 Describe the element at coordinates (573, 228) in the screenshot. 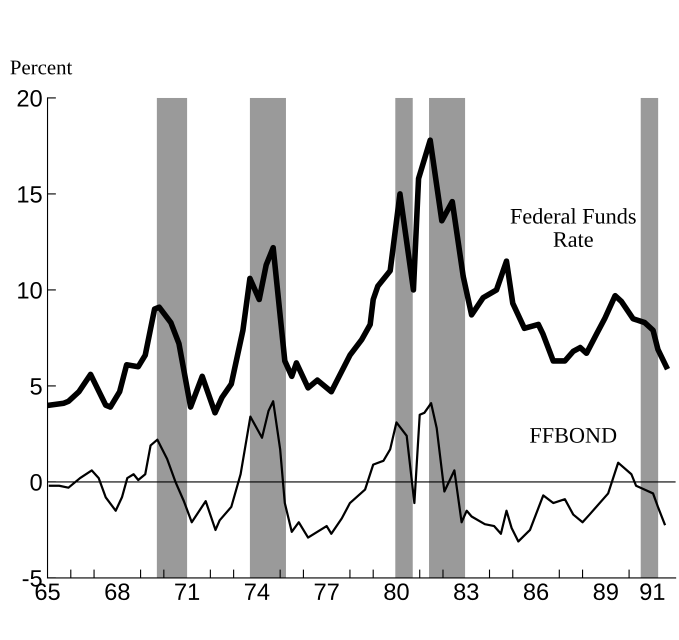

I see `series-label: Federal Funds Rate` at that location.